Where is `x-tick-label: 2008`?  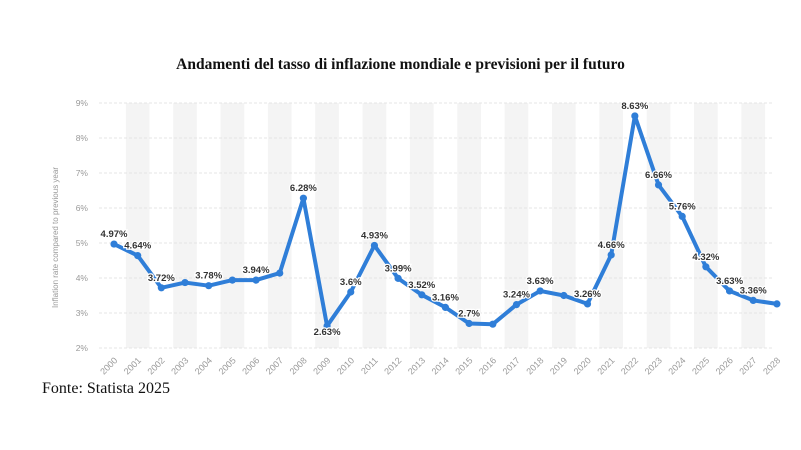
x-tick-label: 2008 is located at coordinates (298, 365).